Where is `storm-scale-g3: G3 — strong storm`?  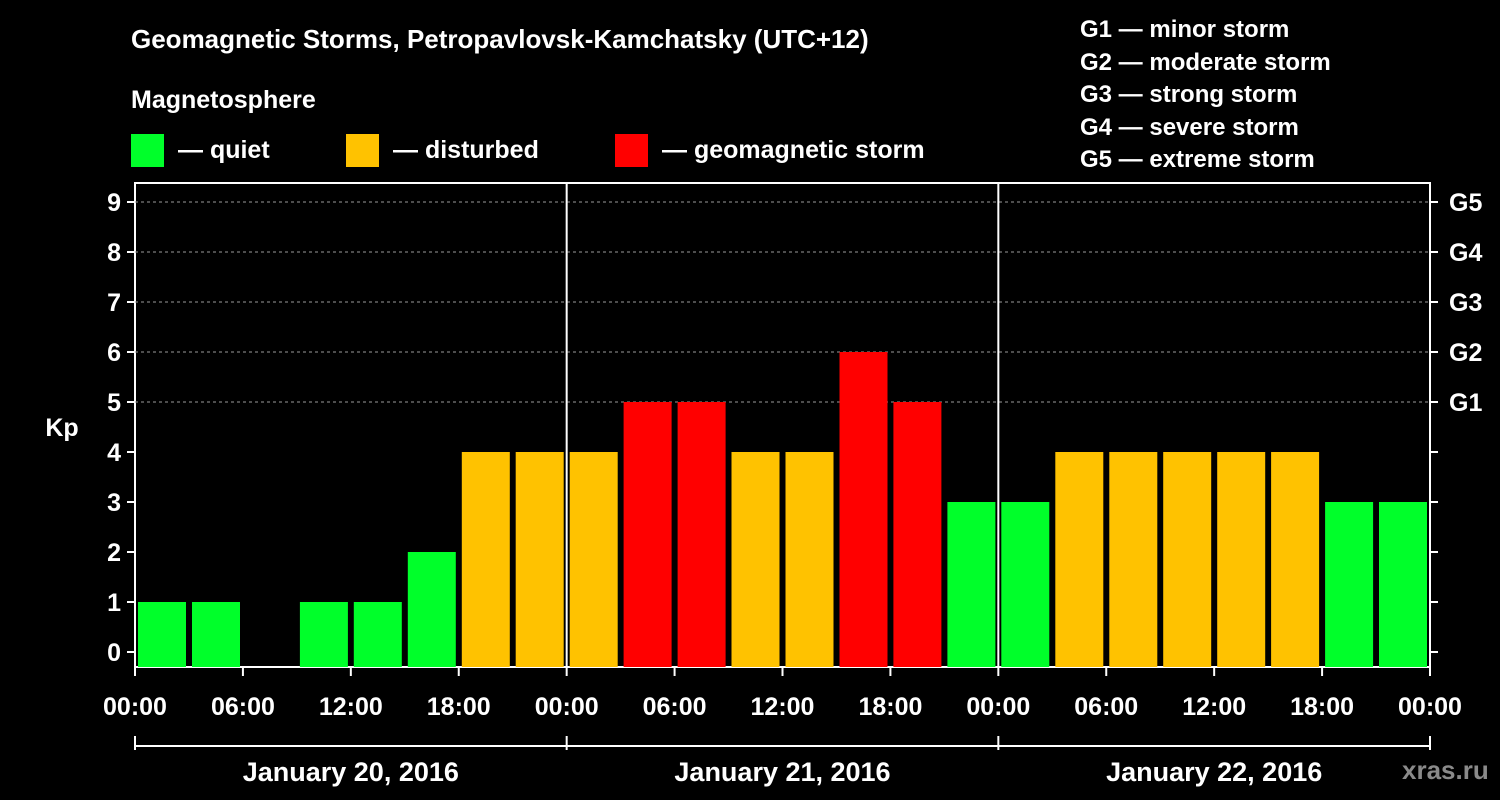
storm-scale-g3: G3 — strong storm is located at coordinates (1189, 94).